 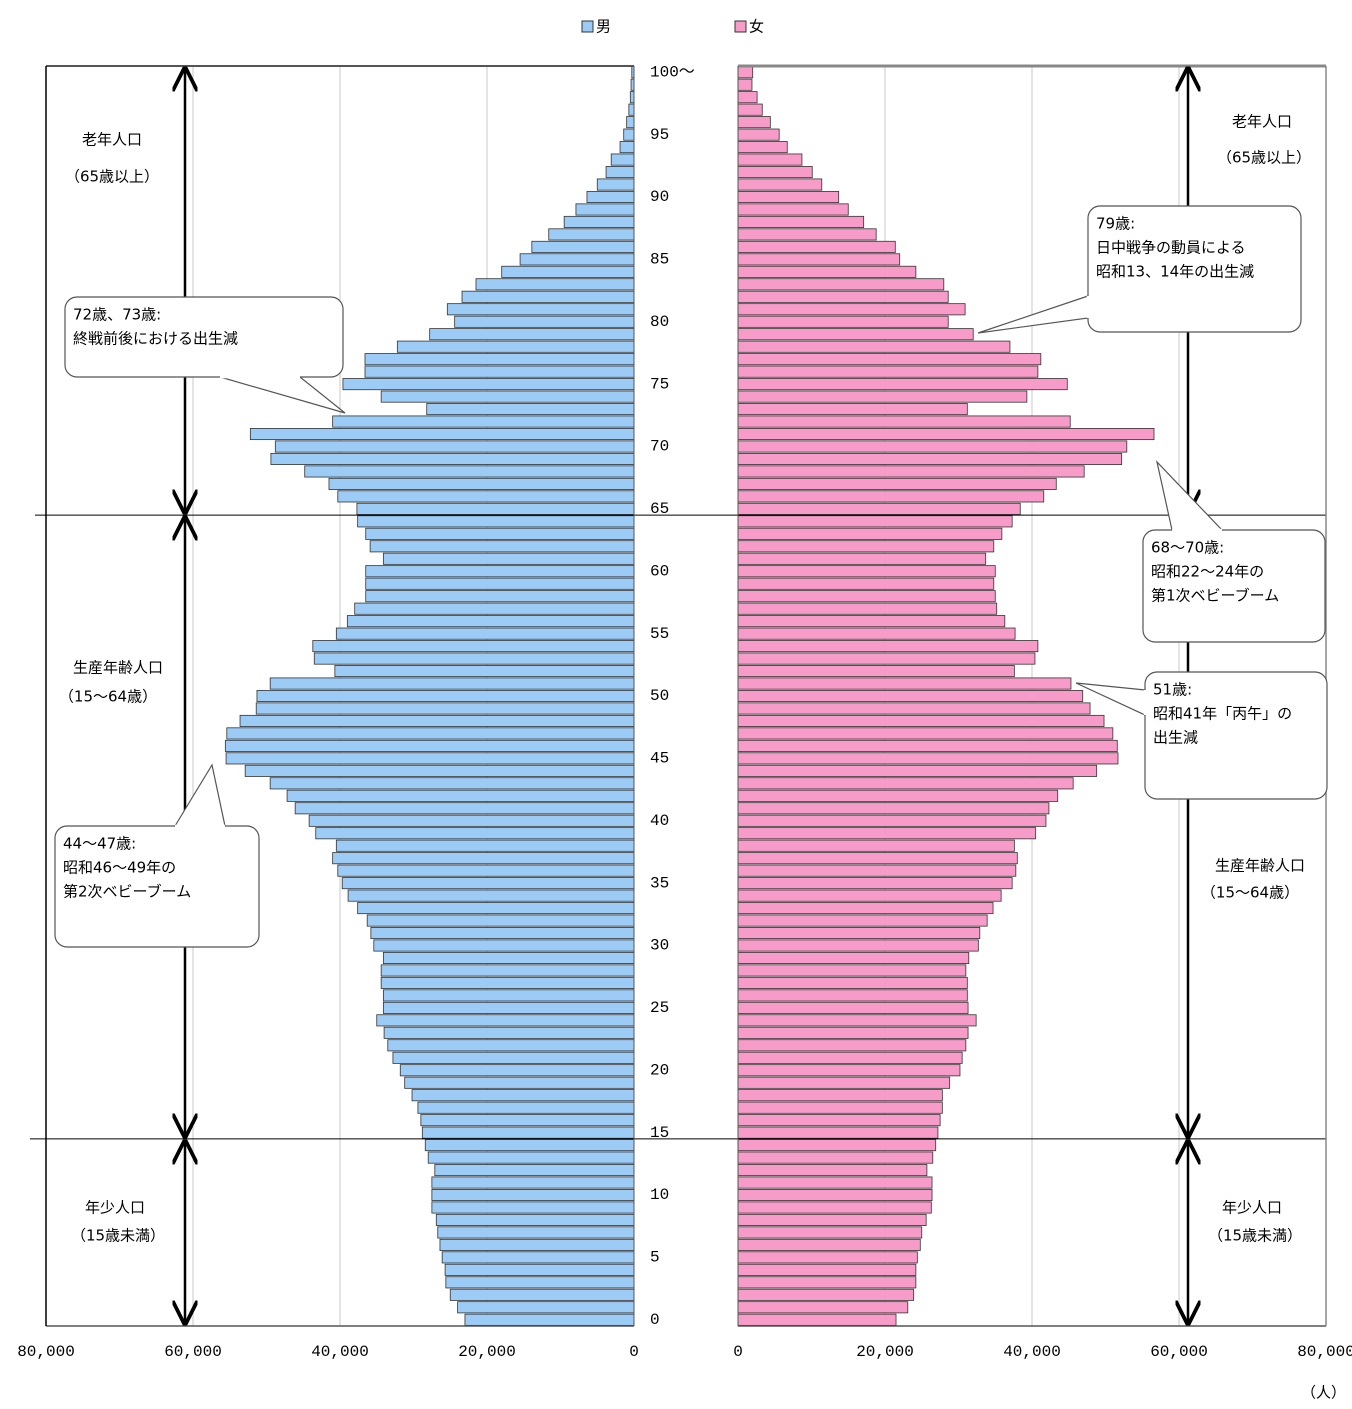 I want to click on callout-text: 出生減, so click(x=1175, y=738).